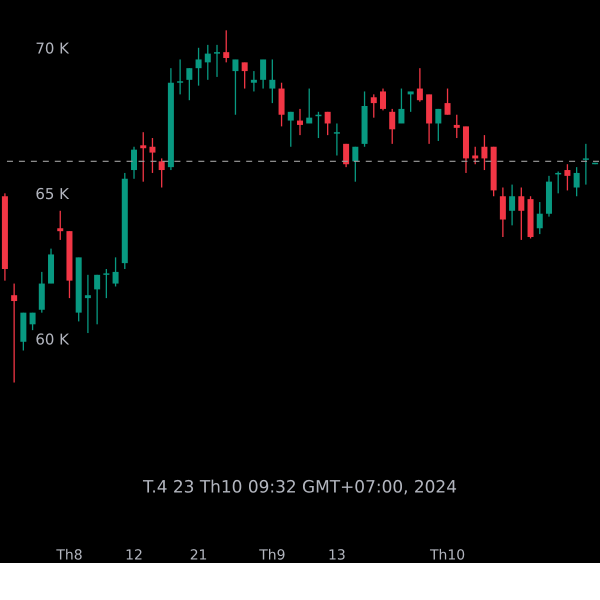  I want to click on annotation: T.4 23 Th10 09:32 GMT+07:00, 2024, so click(299, 486).